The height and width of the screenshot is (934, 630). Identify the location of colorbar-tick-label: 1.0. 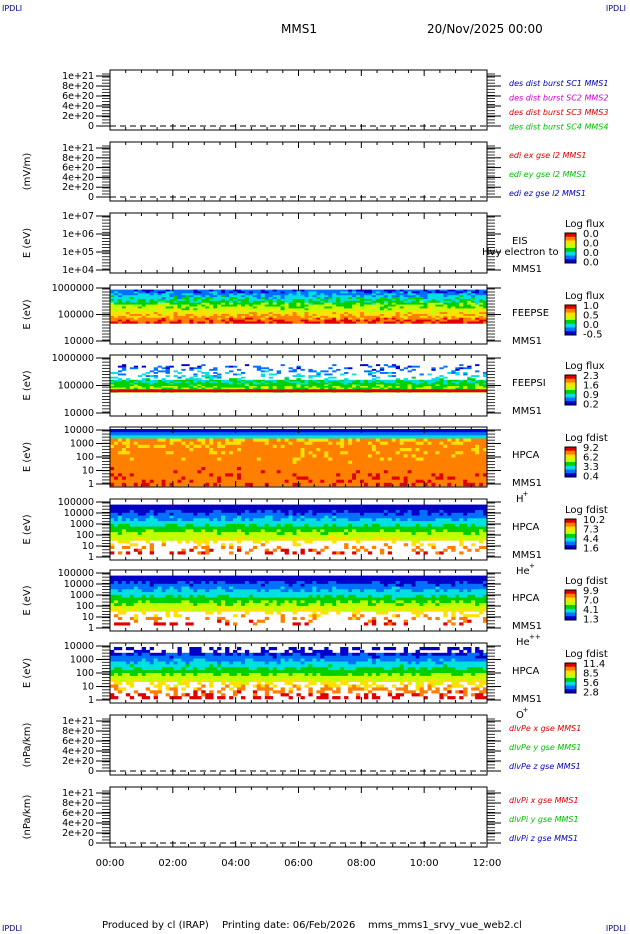
(591, 306).